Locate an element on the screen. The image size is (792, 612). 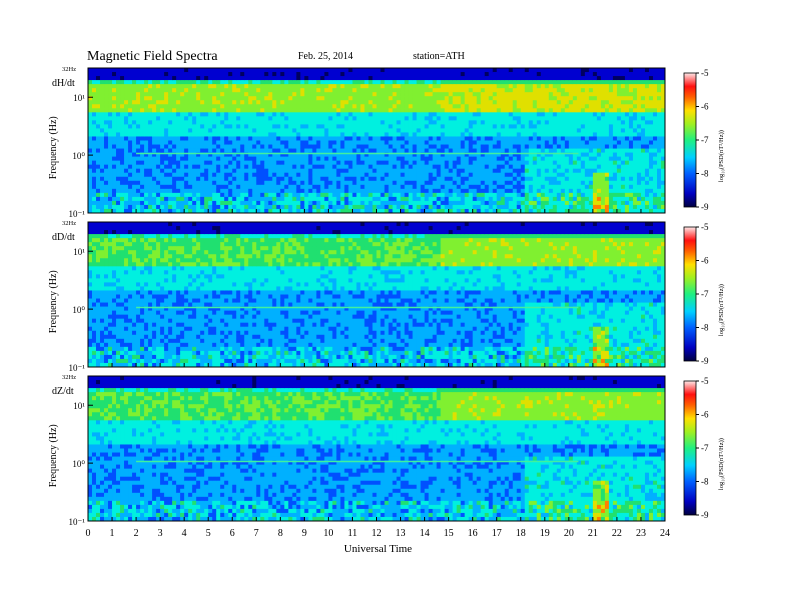
x-tick-label: 2 is located at coordinates (136, 533).